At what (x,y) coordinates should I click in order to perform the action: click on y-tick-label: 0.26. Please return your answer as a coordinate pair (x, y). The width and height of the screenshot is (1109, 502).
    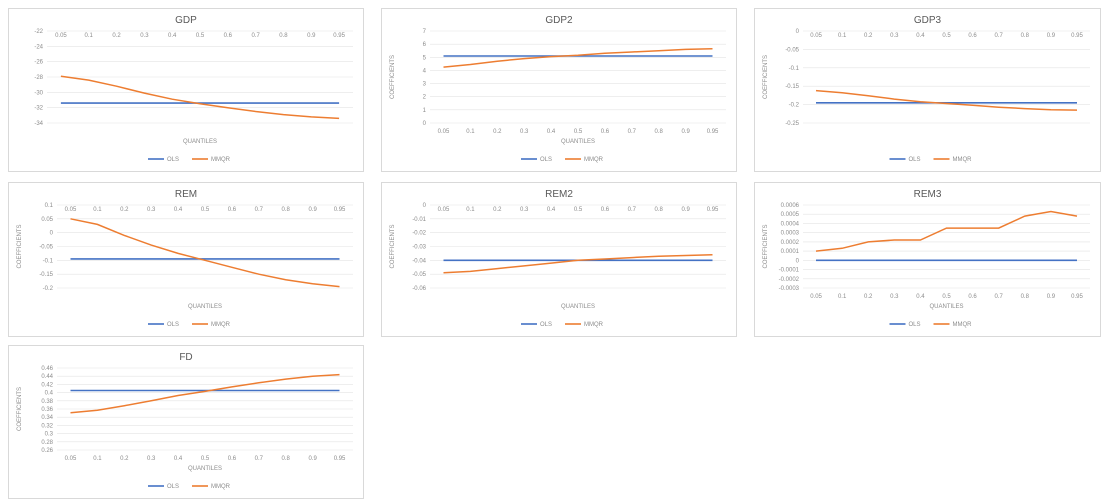
    Looking at the image, I should click on (47, 451).